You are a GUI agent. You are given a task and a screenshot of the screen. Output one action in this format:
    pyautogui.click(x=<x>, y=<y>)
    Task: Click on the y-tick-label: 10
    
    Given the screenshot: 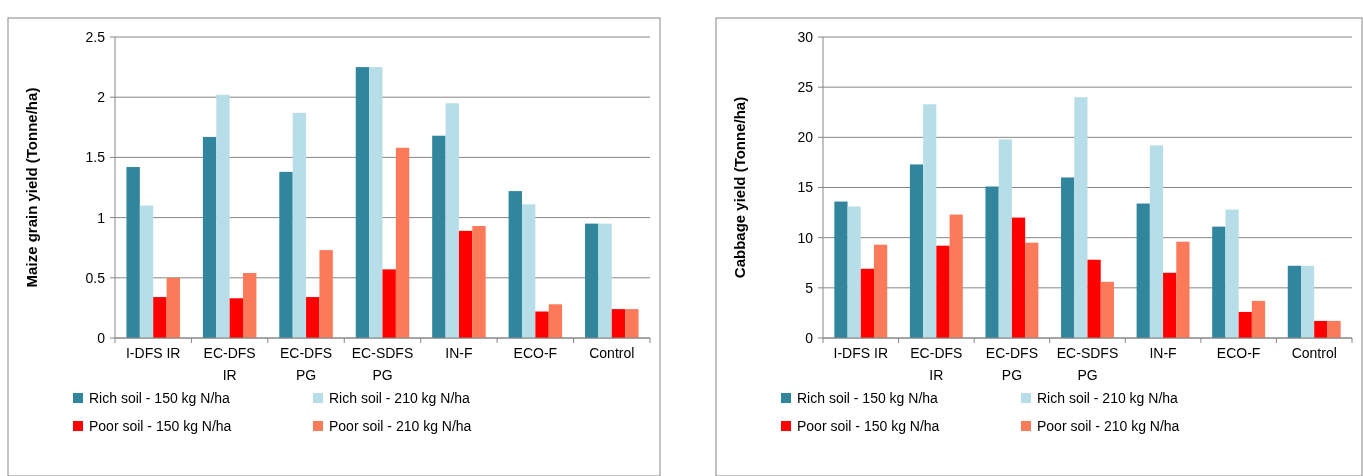 What is the action you would take?
    pyautogui.click(x=805, y=237)
    